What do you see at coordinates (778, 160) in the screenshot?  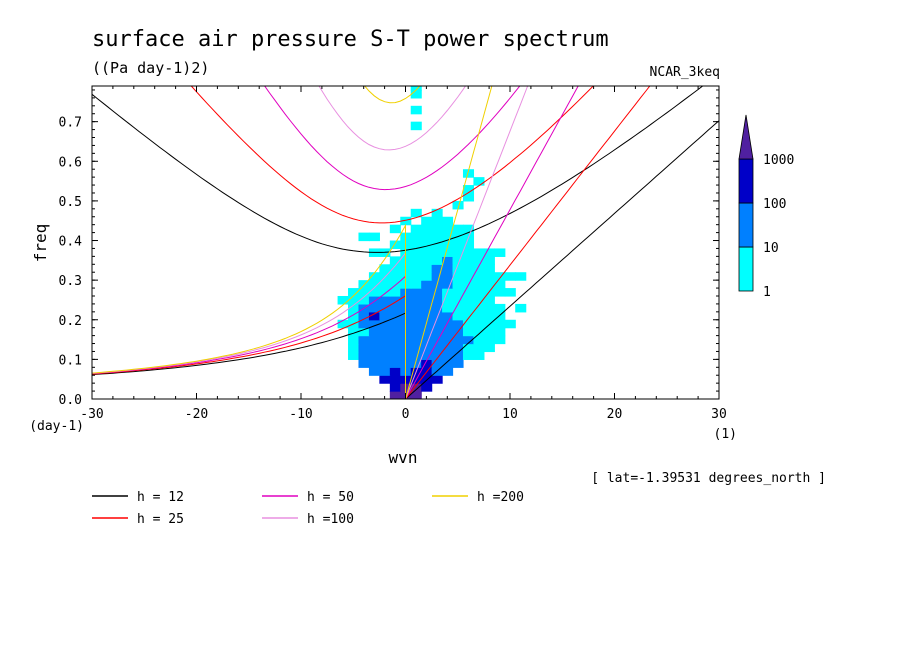 I see `colorbar-label: 1000` at bounding box center [778, 160].